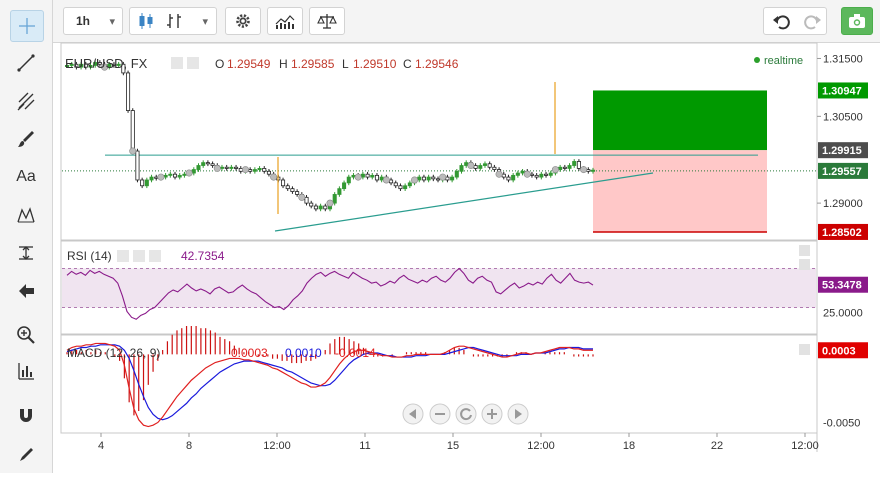  What do you see at coordinates (330, 293) in the screenshot?
I see `rsi-line` at bounding box center [330, 293].